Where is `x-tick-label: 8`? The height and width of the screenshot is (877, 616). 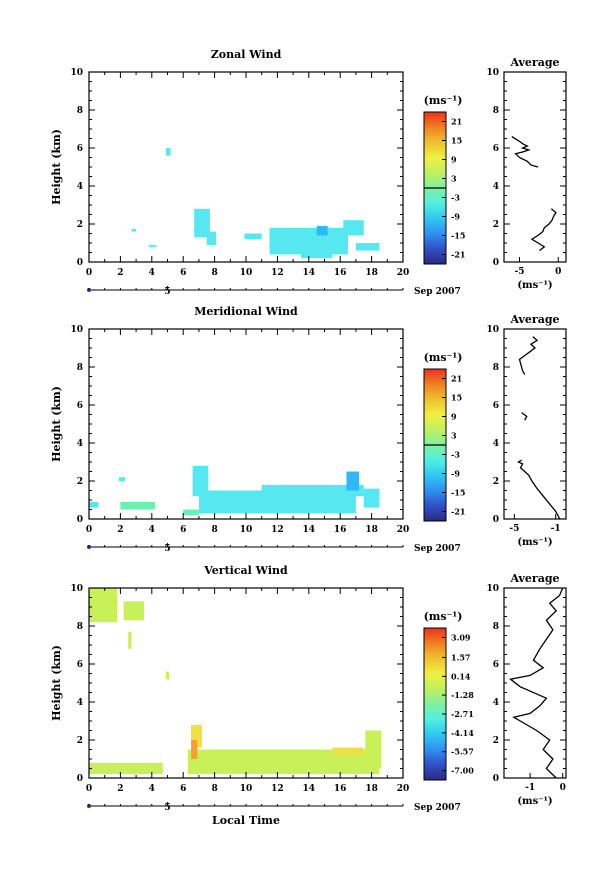
x-tick-label: 8 is located at coordinates (214, 273).